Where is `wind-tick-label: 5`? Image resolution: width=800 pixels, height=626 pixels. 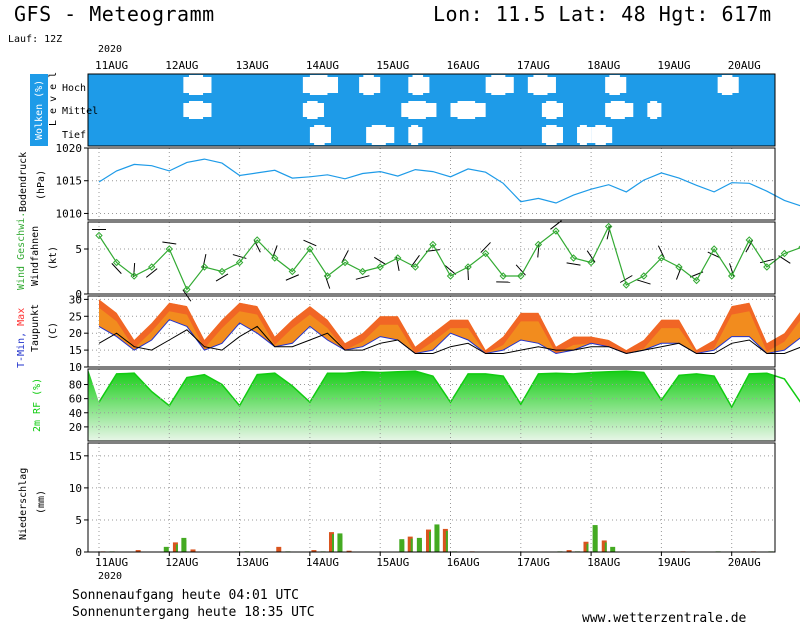 wind-tick-label: 5 is located at coordinates (78, 249).